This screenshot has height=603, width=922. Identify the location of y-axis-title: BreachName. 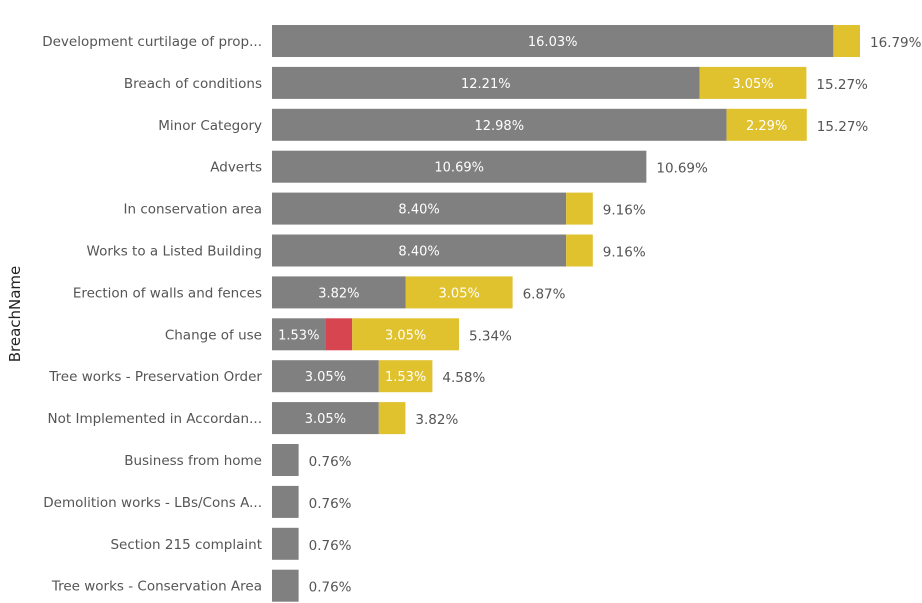
(15, 314).